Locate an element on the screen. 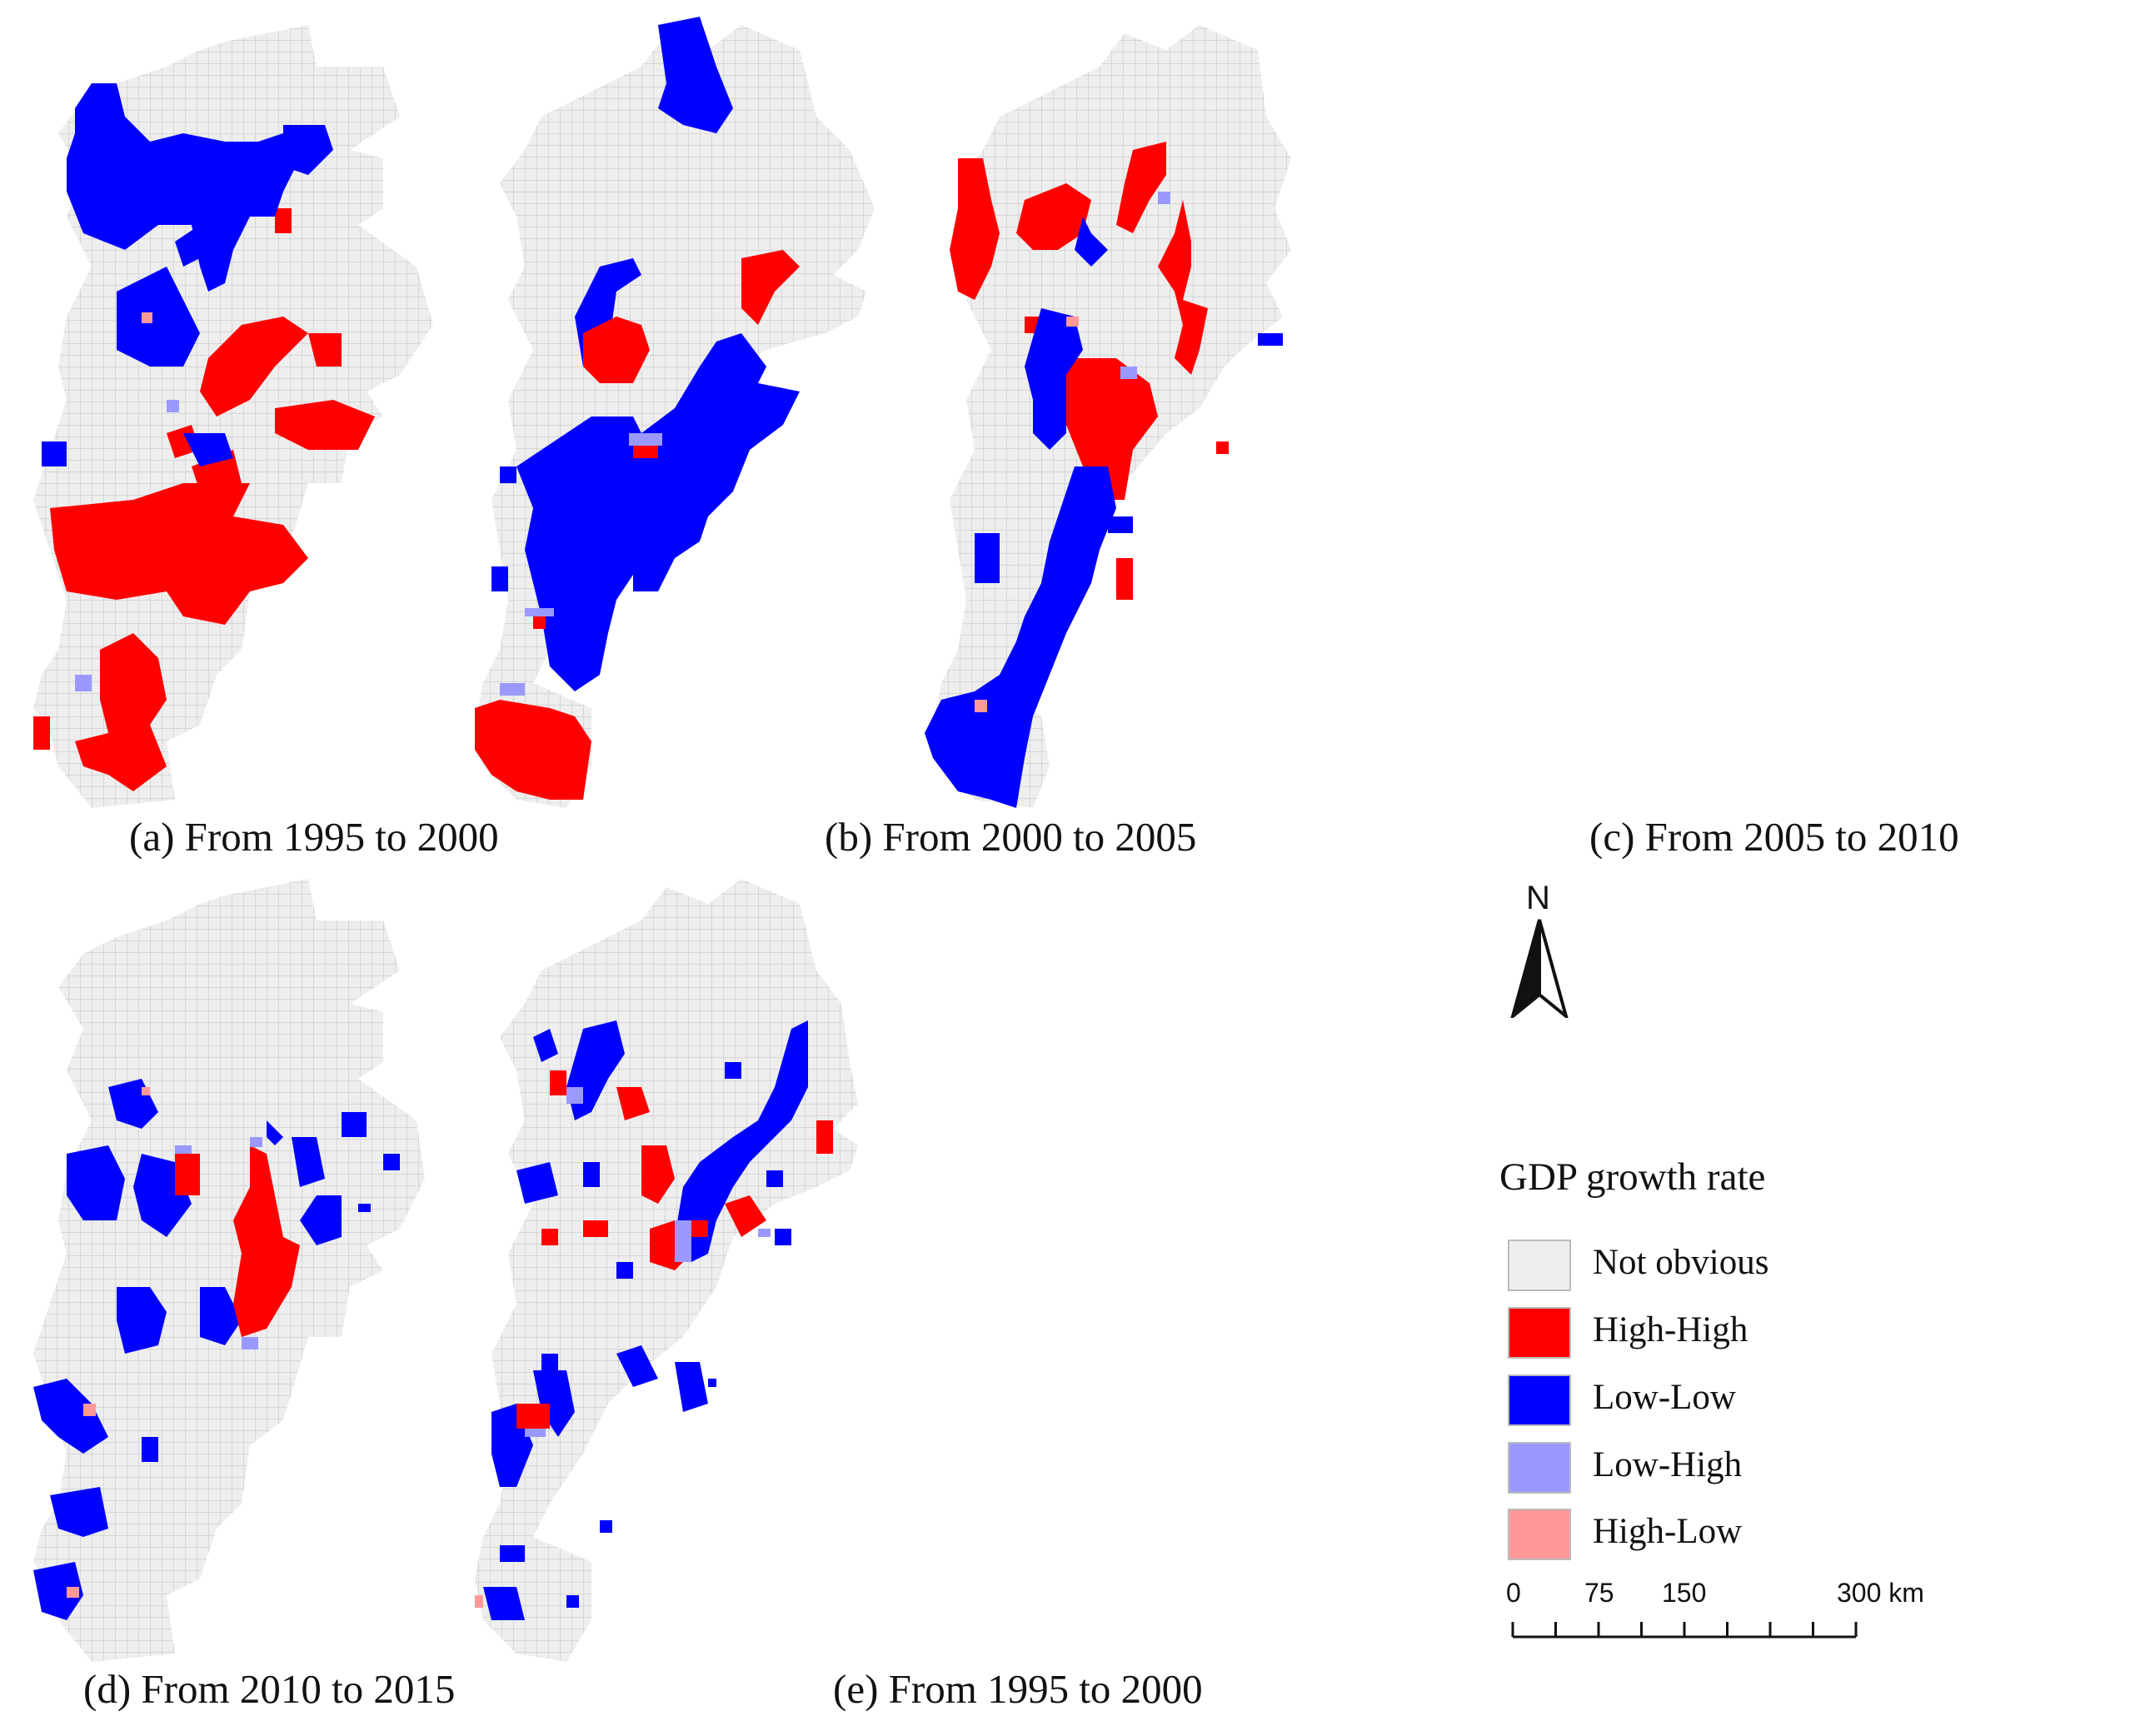  legend-label: High-High is located at coordinates (1670, 1329).